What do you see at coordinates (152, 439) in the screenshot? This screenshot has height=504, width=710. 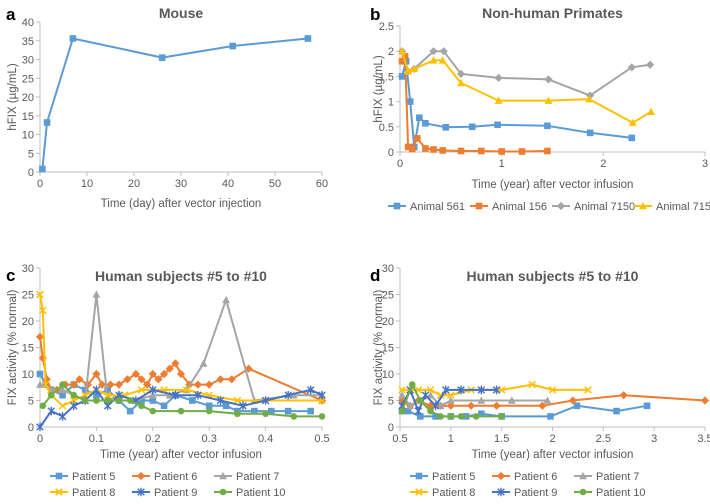 I see `panel-c-x-tick-label: 0.2` at bounding box center [152, 439].